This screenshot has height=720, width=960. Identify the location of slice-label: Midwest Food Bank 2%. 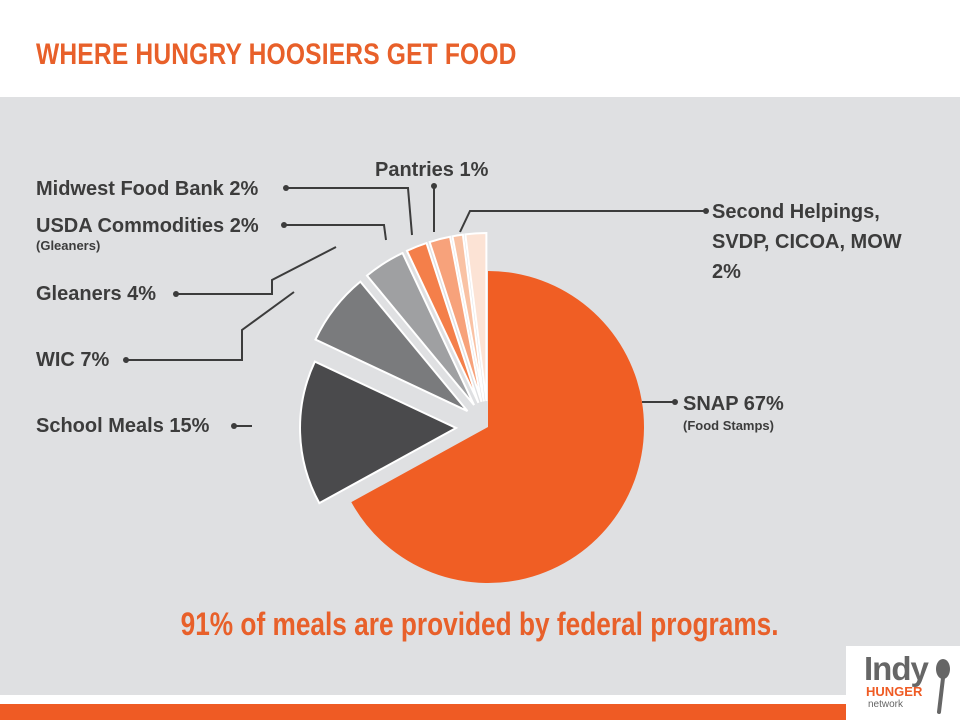
(147, 189).